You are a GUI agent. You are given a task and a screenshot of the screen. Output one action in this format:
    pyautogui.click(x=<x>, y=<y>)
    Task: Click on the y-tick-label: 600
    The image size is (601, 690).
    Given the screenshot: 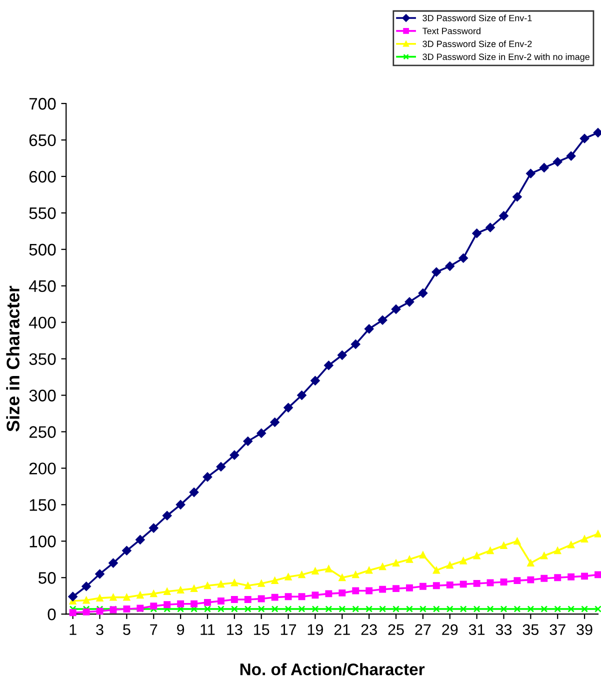 What is the action you would take?
    pyautogui.click(x=42, y=176)
    